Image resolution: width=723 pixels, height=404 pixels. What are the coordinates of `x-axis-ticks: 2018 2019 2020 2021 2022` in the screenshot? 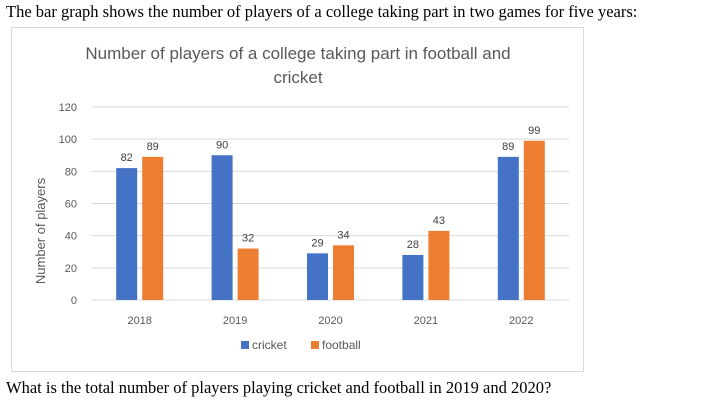 It's located at (330, 321).